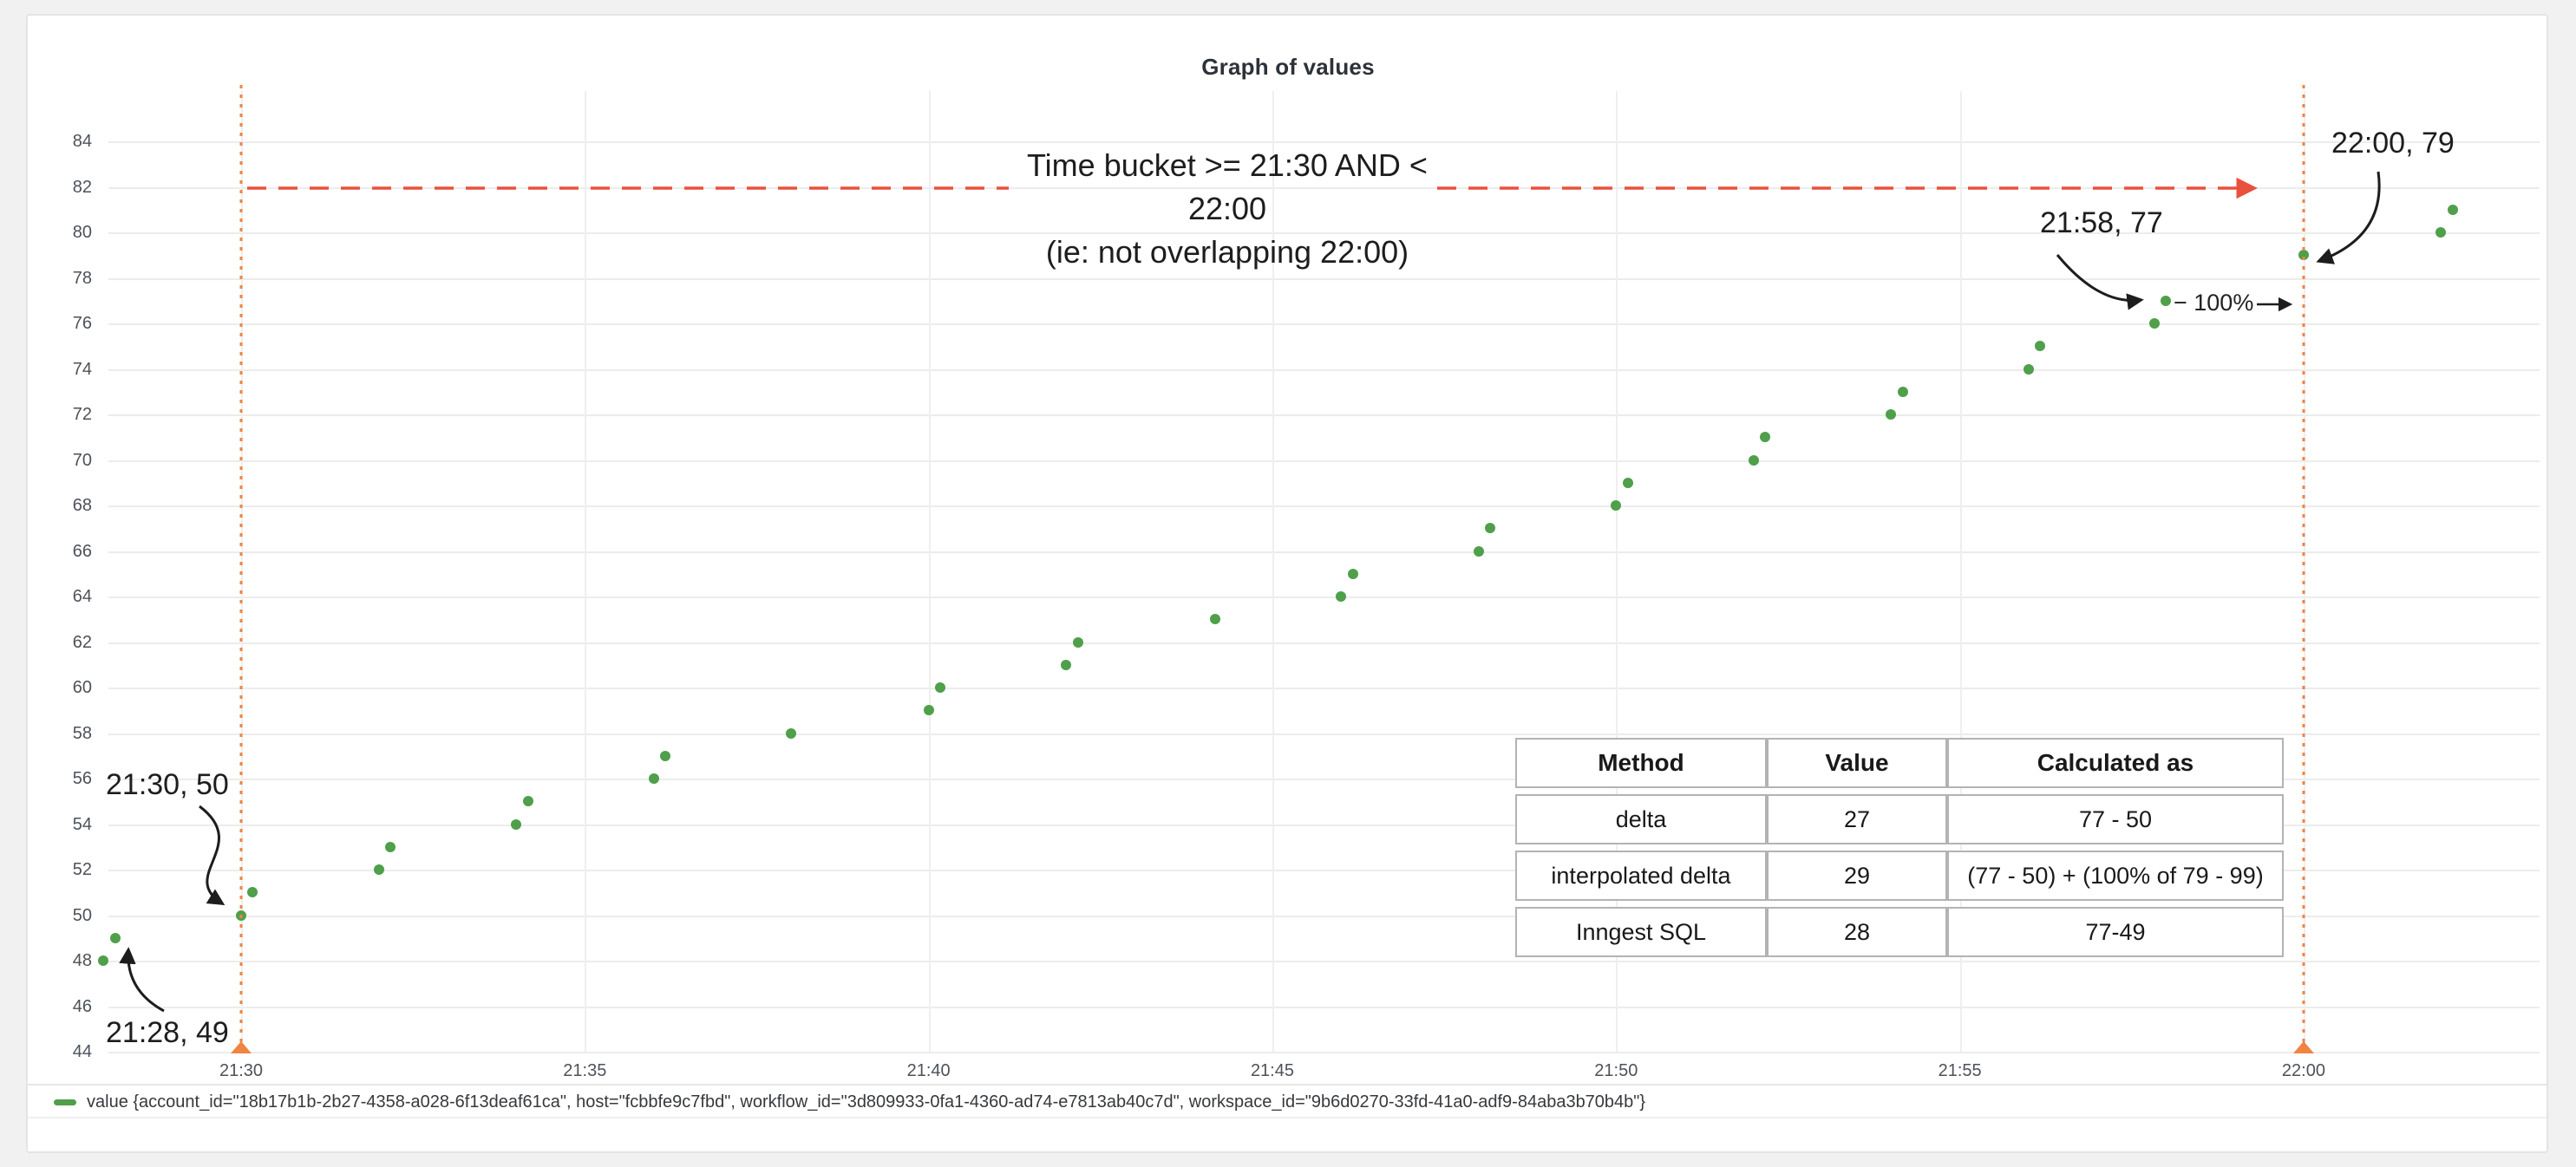  What do you see at coordinates (2303, 1070) in the screenshot?
I see `x-axis-tick-label: 22:00` at bounding box center [2303, 1070].